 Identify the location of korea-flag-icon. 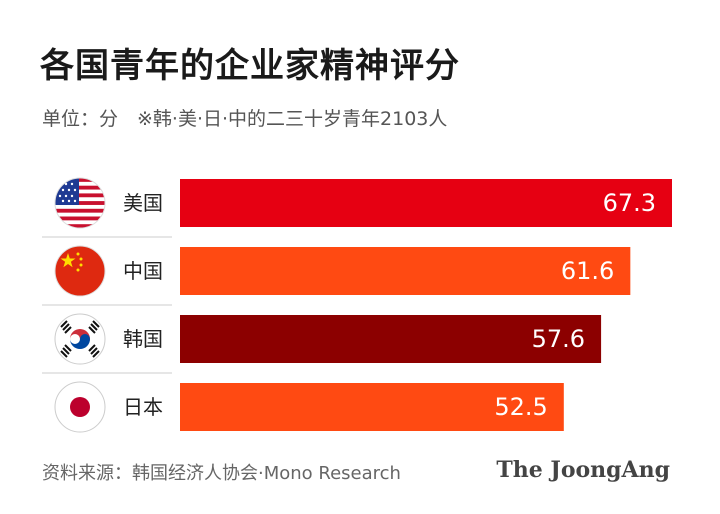
(80, 339).